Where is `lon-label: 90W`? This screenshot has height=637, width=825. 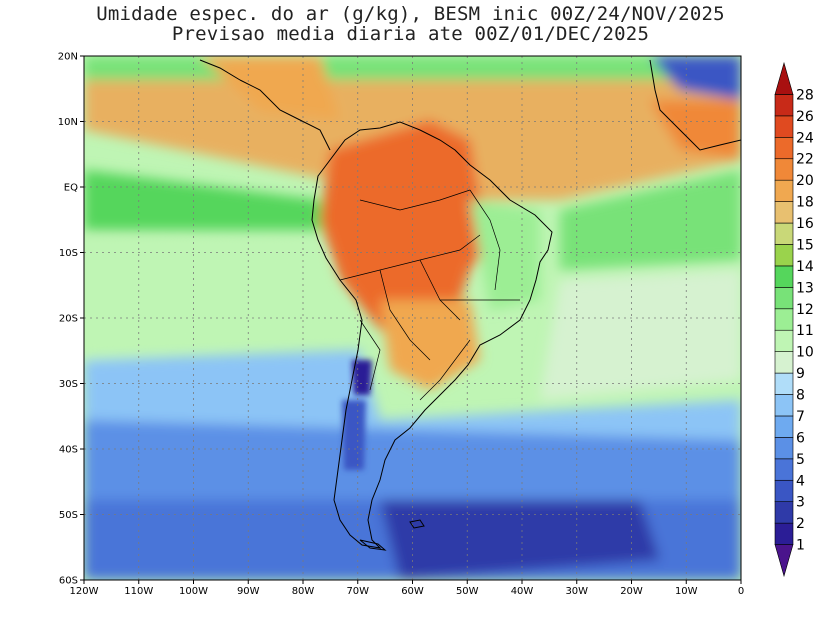 lon-label: 90W is located at coordinates (248, 591).